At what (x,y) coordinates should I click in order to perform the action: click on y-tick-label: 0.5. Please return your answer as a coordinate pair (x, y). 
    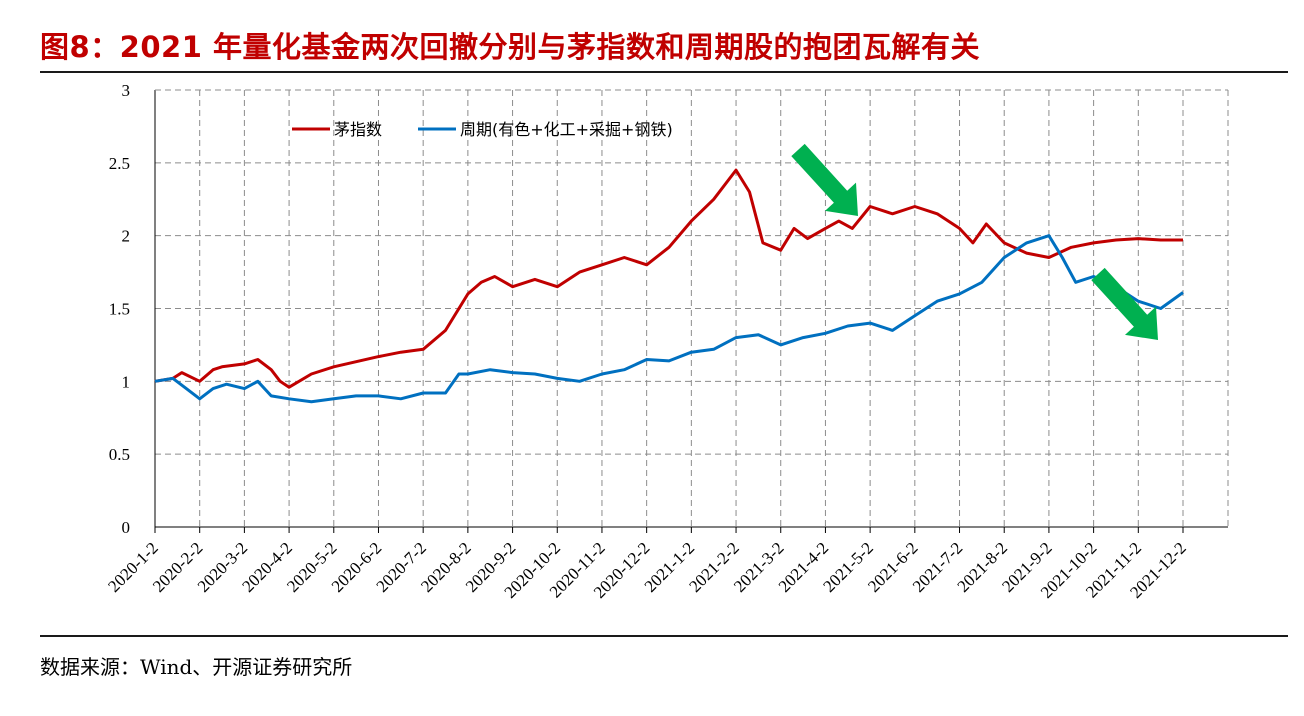
    Looking at the image, I should click on (119, 454).